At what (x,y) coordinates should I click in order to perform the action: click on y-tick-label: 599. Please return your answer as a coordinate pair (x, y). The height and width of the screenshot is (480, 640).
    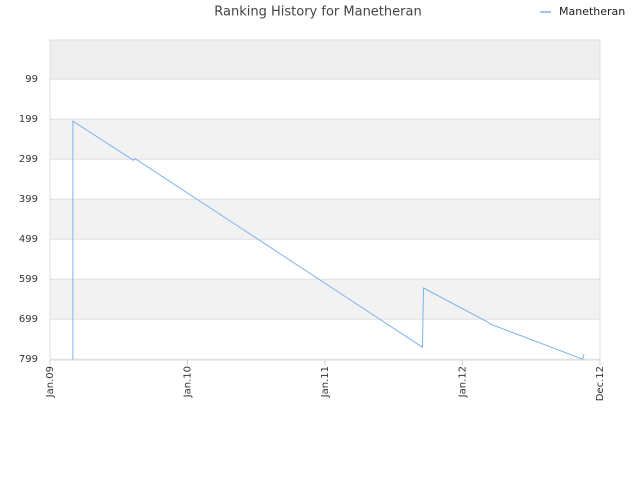
    Looking at the image, I should click on (28, 279).